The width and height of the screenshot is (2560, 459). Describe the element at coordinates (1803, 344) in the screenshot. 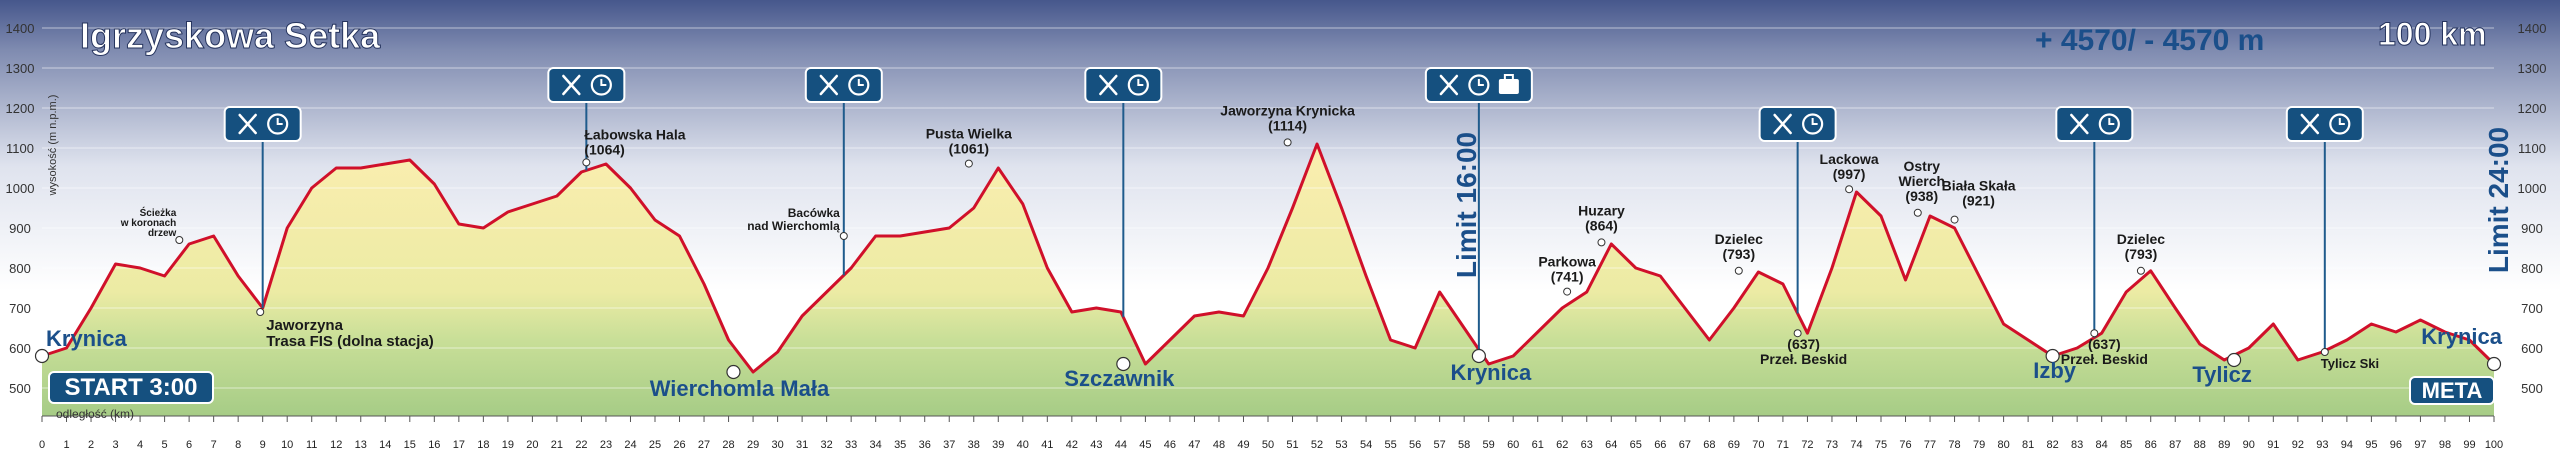

I see `annotation-label: (637)` at that location.